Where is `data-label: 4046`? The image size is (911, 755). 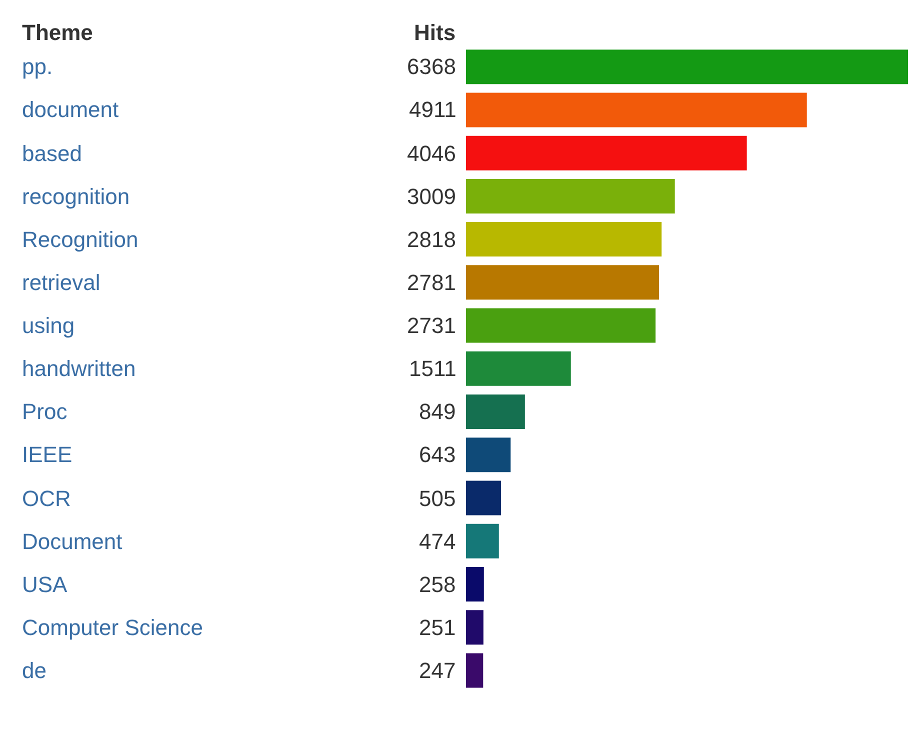 data-label: 4046 is located at coordinates (431, 153).